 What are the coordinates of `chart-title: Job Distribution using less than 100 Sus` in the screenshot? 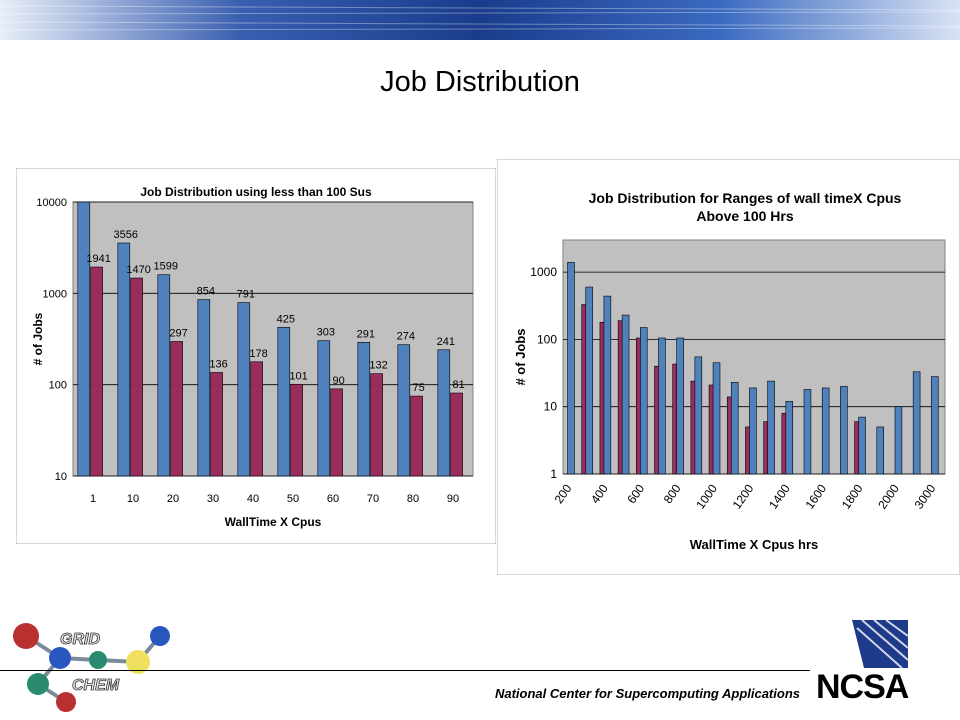 It's located at (256, 192).